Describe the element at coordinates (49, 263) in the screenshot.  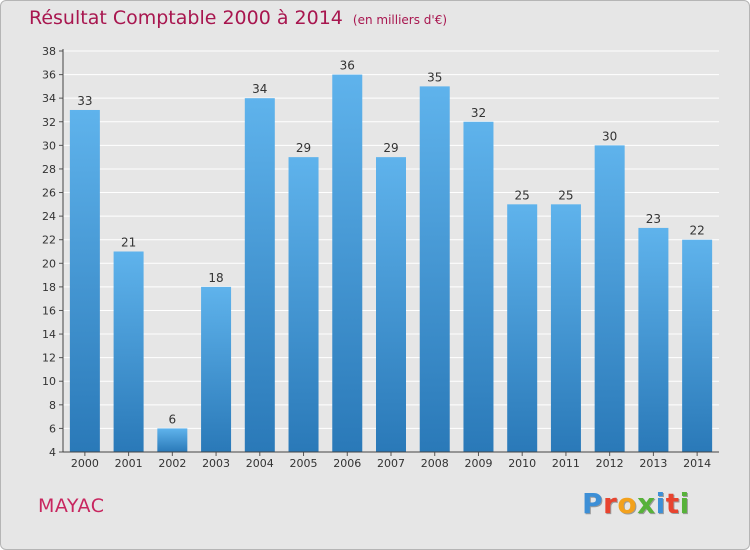
I see `y-tick-label: 20` at that location.